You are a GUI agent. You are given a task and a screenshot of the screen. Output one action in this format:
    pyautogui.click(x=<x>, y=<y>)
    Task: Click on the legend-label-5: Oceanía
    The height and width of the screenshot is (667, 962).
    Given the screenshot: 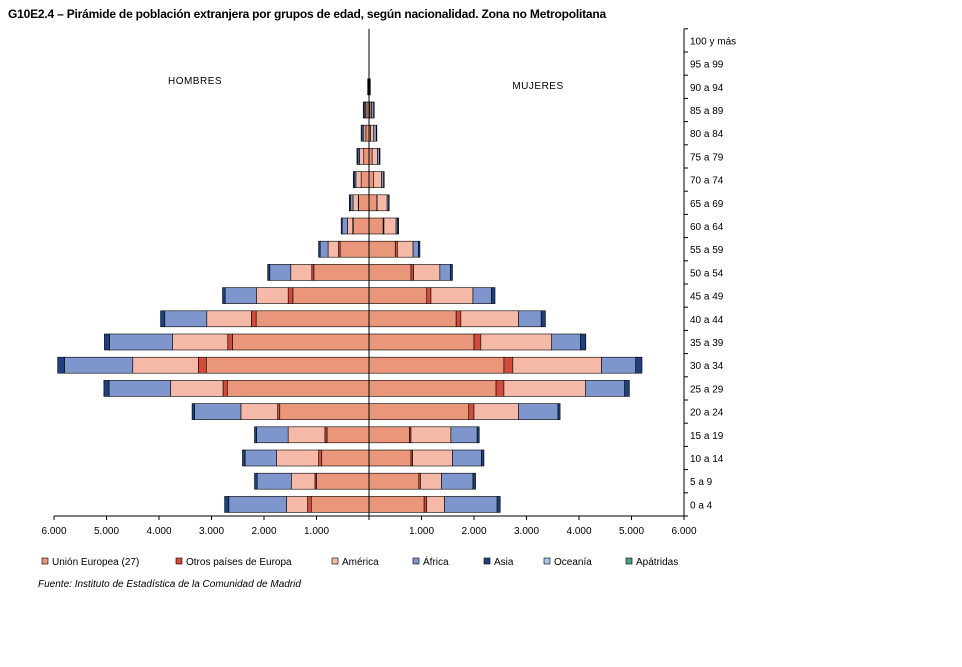 What is the action you would take?
    pyautogui.click(x=573, y=562)
    